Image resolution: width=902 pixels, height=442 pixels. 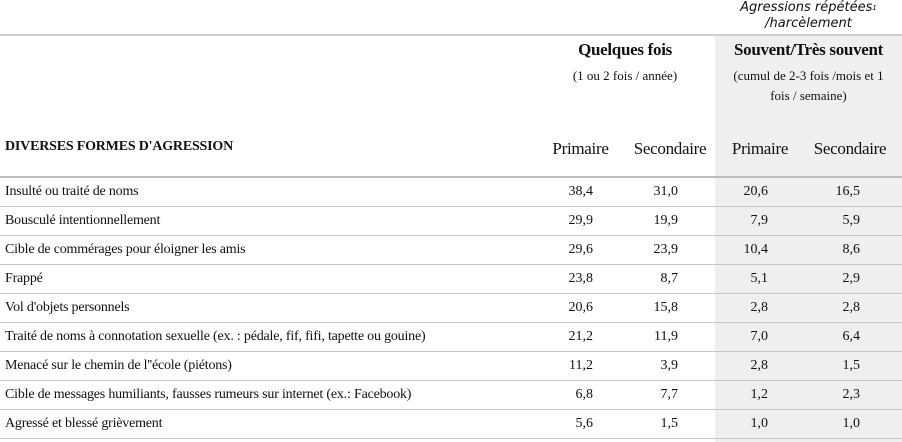 I want to click on row-value: 29,6, so click(x=581, y=249).